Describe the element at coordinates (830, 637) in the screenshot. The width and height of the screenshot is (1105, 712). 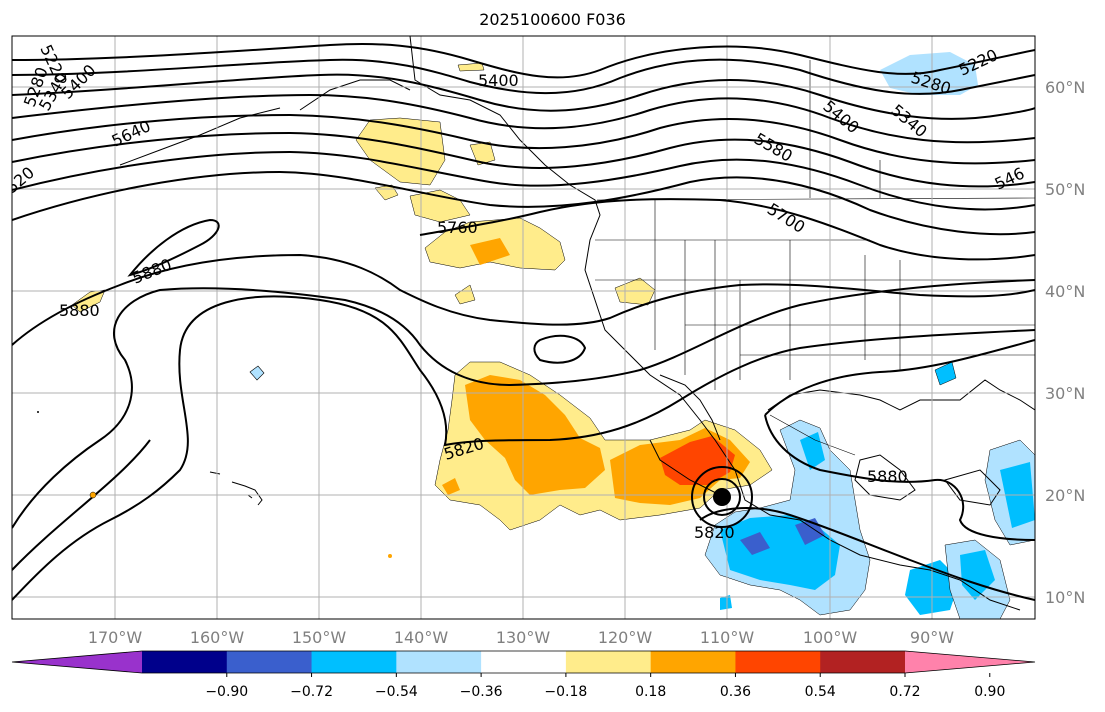
I see `lon-tick-label: 100°W` at that location.